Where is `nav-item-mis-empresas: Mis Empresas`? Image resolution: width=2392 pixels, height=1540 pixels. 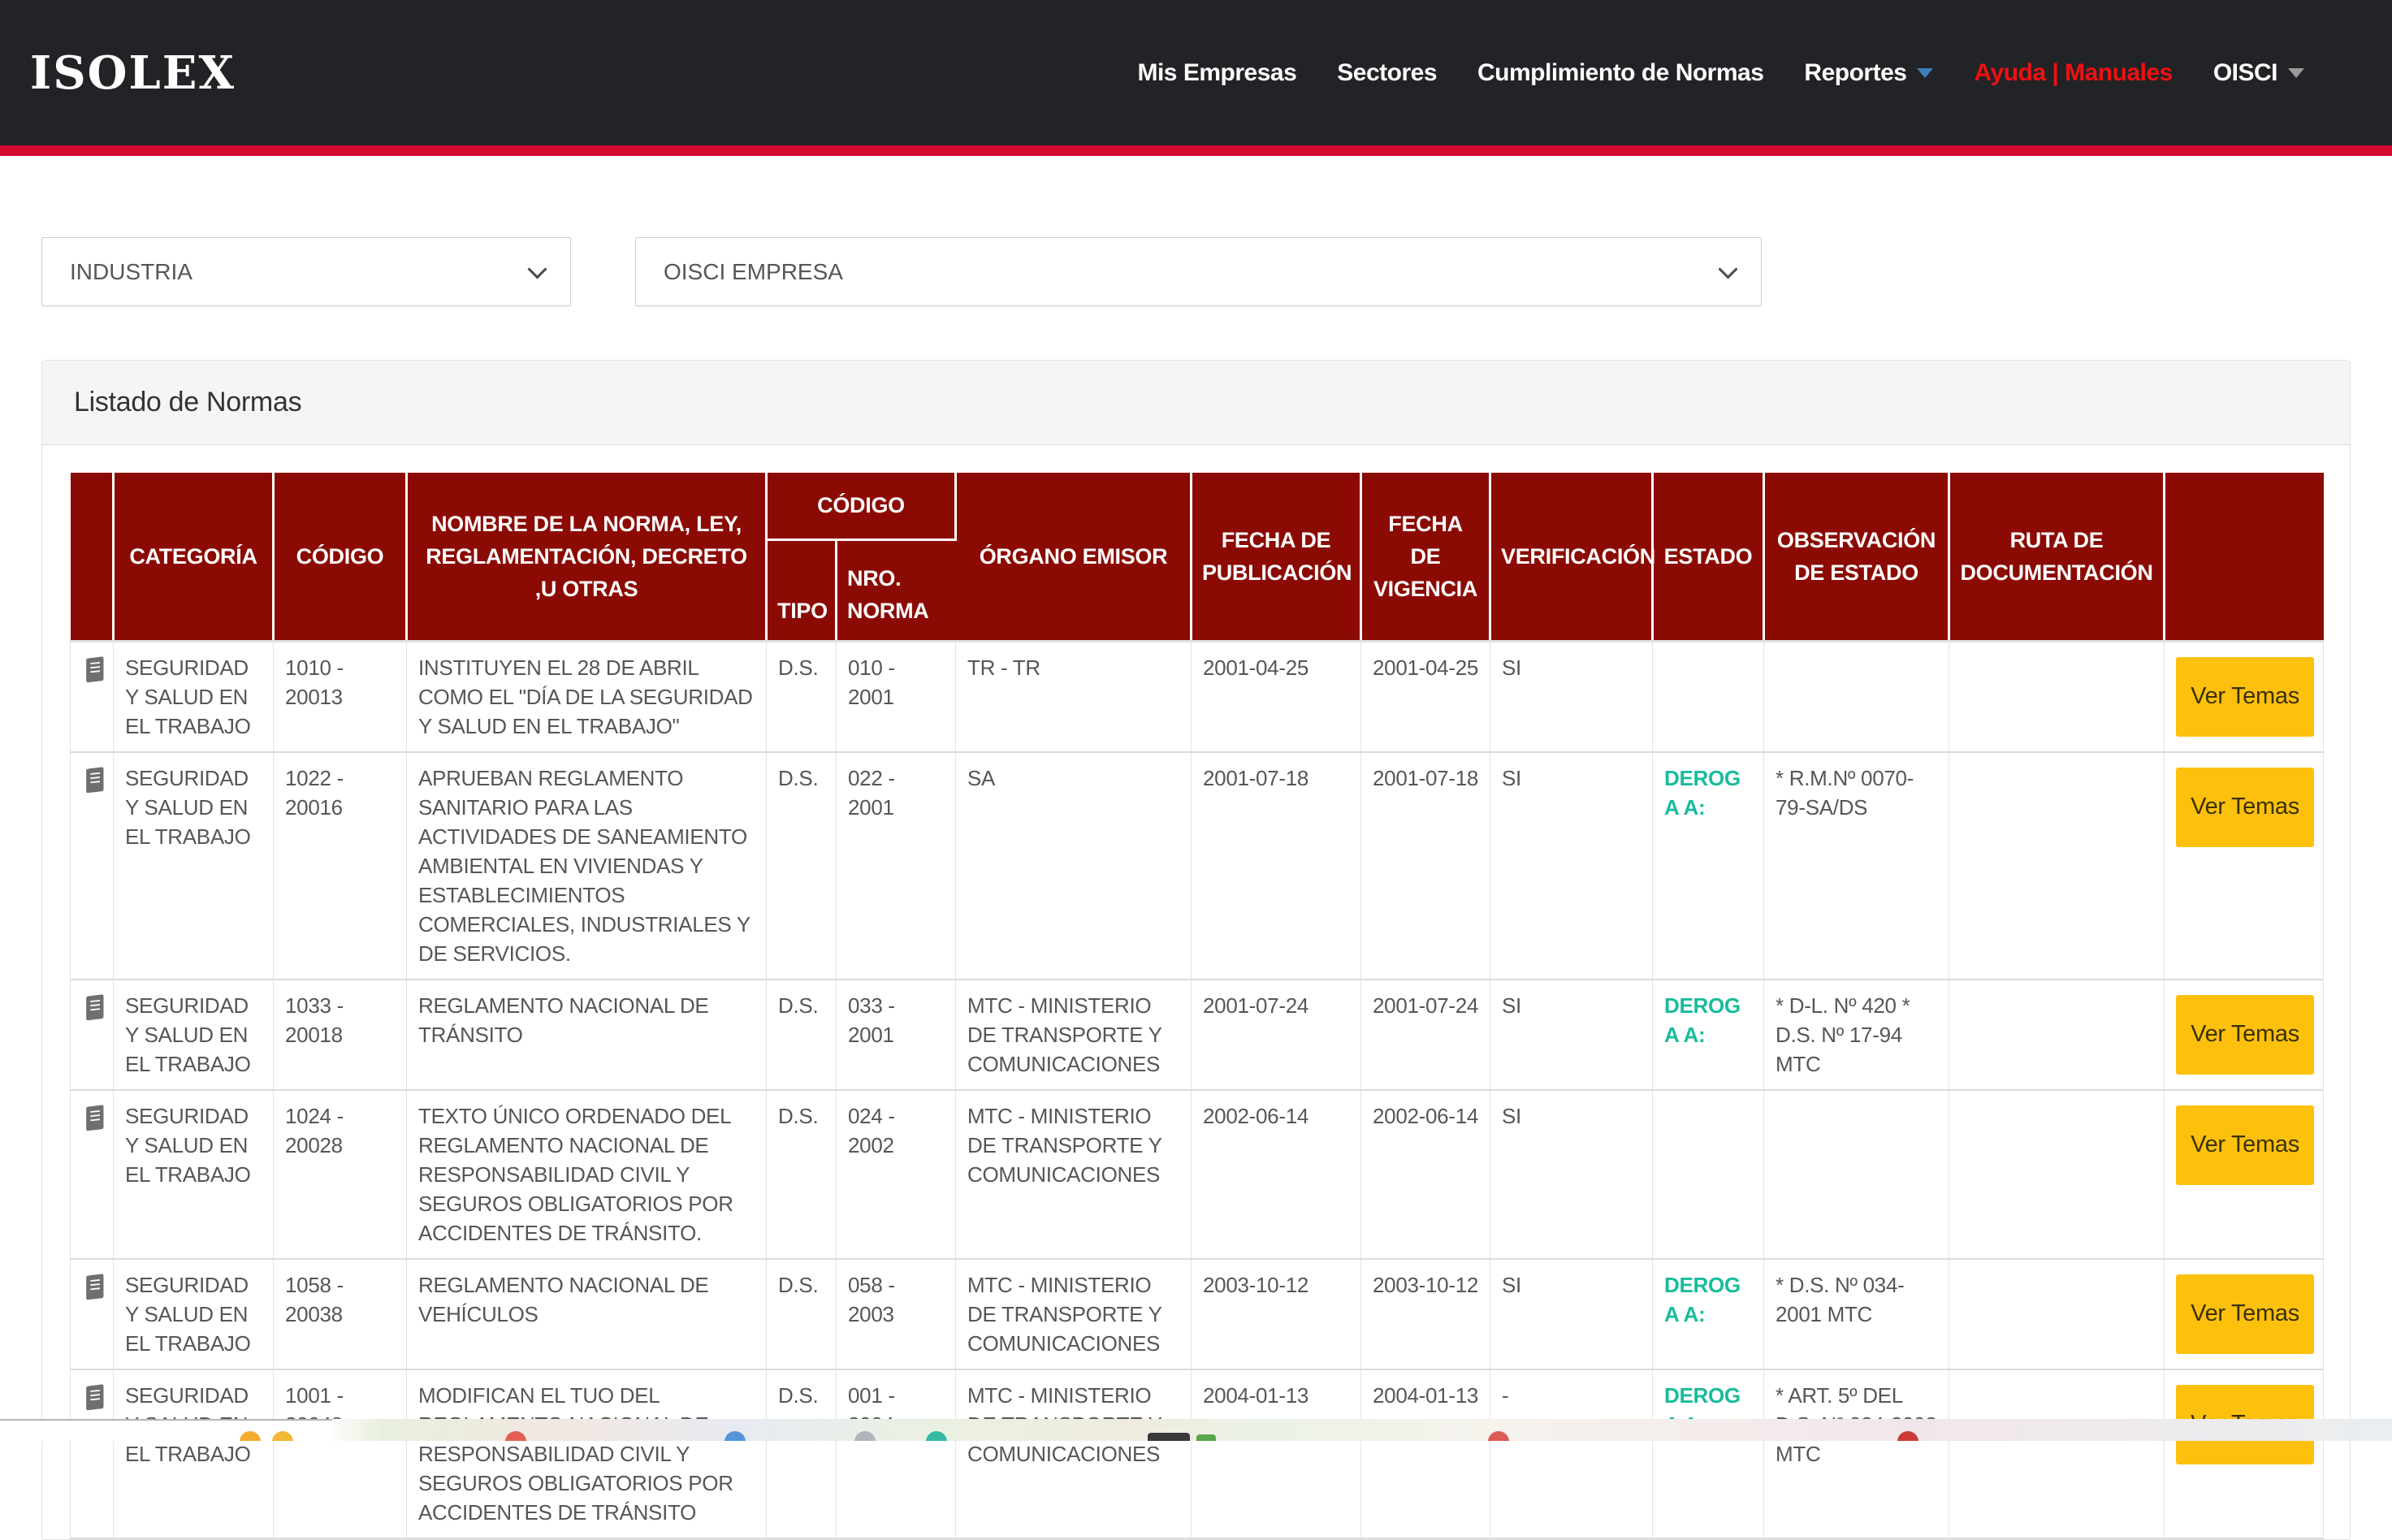
nav-item-mis-empresas: Mis Empresas is located at coordinates (1216, 73).